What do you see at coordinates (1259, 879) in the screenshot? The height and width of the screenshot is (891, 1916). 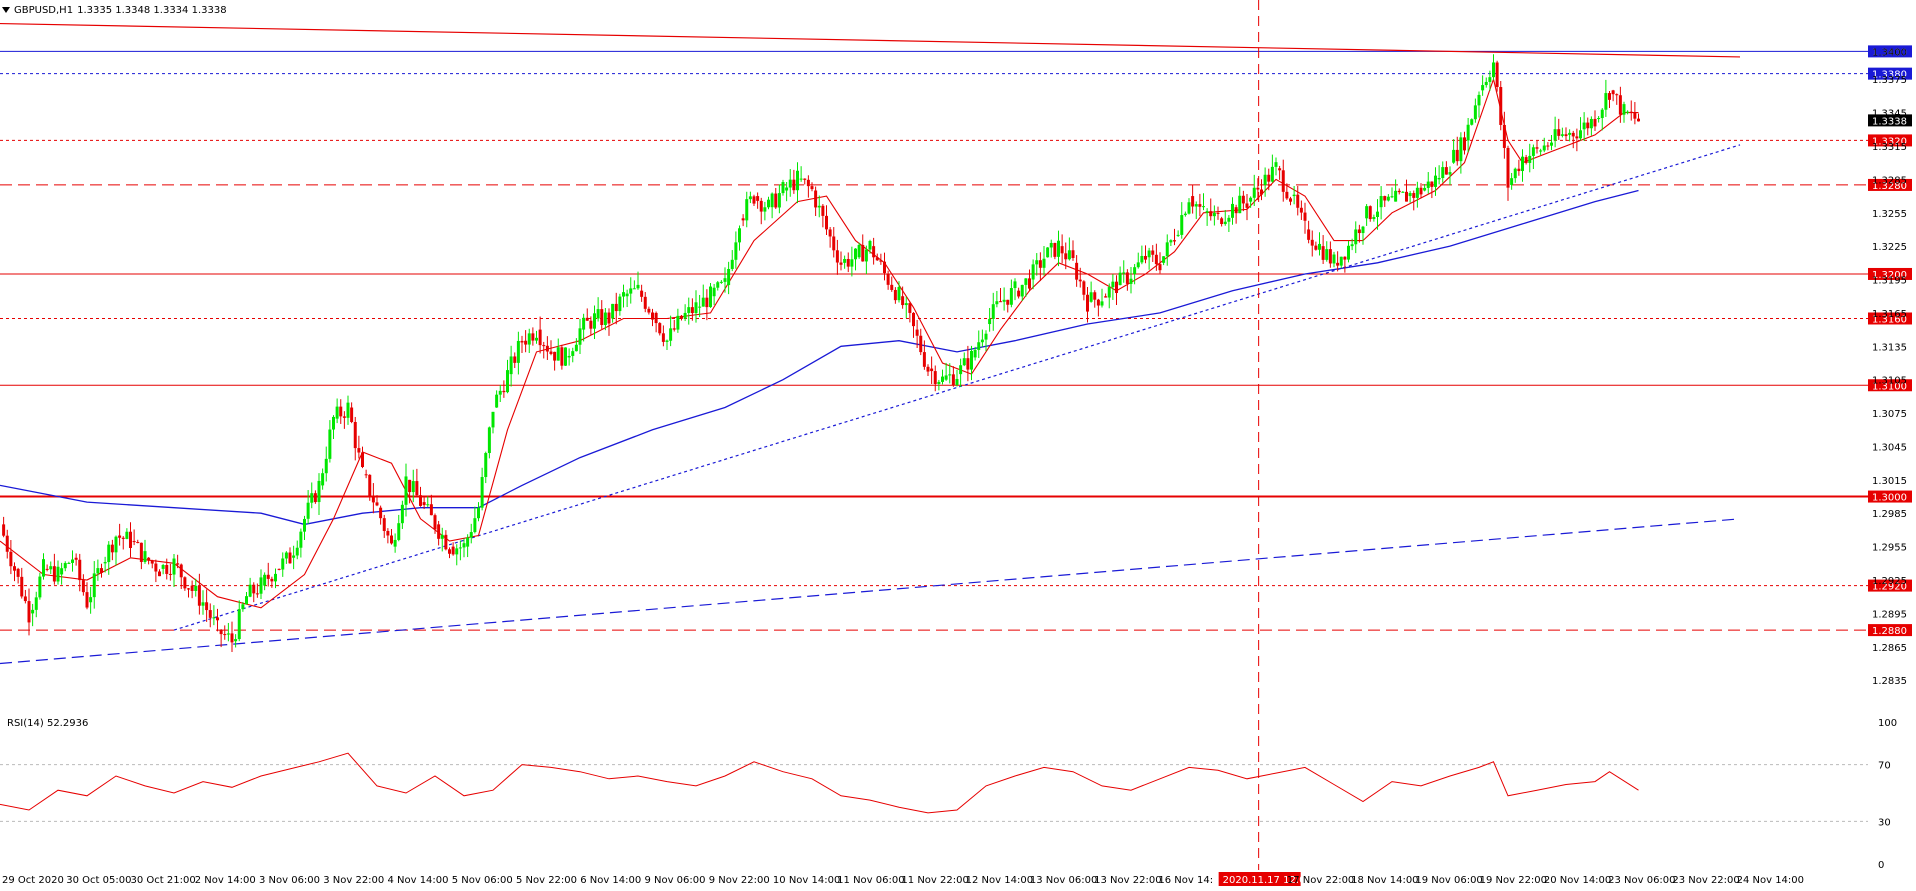 I see `crosshair-time-tag` at bounding box center [1259, 879].